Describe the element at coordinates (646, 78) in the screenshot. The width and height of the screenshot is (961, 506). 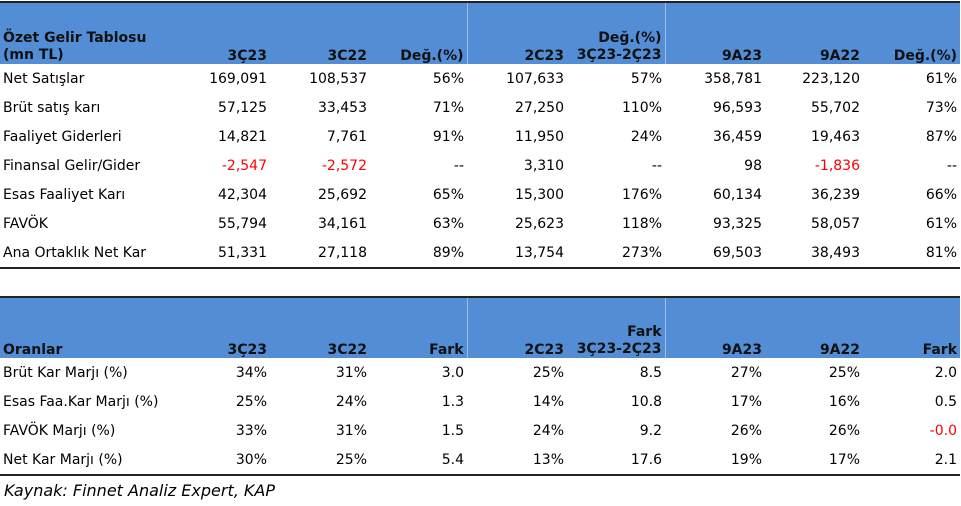
I see `table-cell: 57%` at that location.